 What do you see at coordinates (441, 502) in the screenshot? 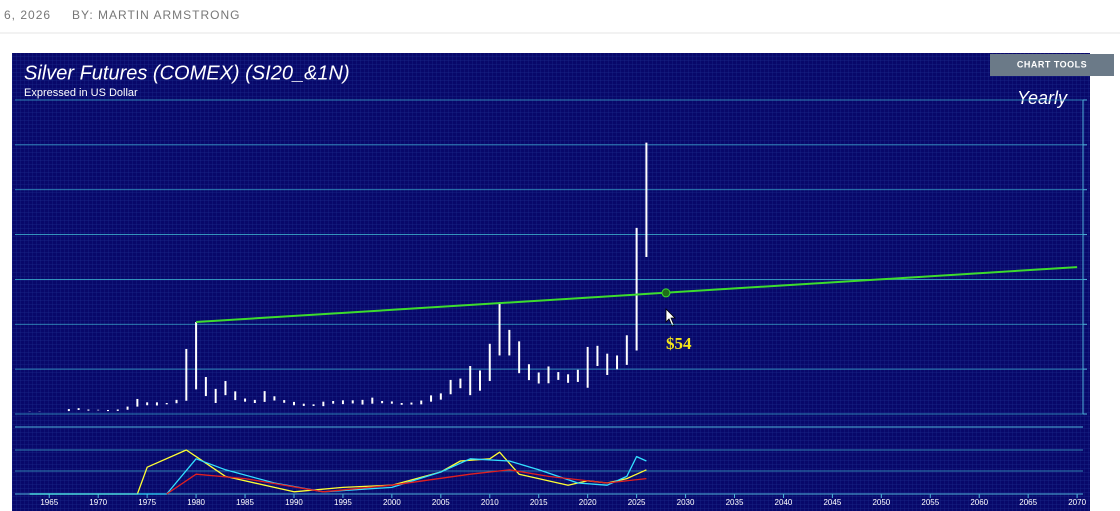
I see `x-tick-label: 2005` at bounding box center [441, 502].